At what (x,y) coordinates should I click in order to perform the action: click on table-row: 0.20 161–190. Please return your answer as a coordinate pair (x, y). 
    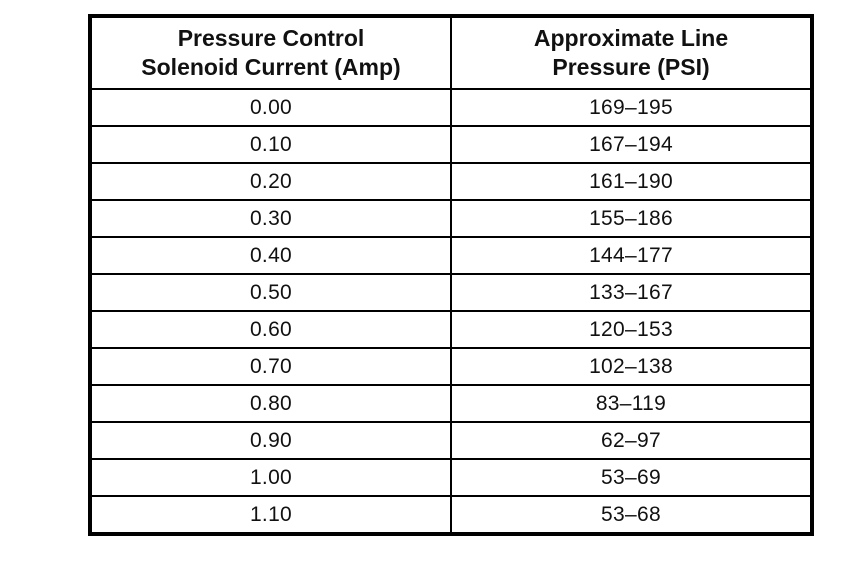
    Looking at the image, I should click on (451, 181).